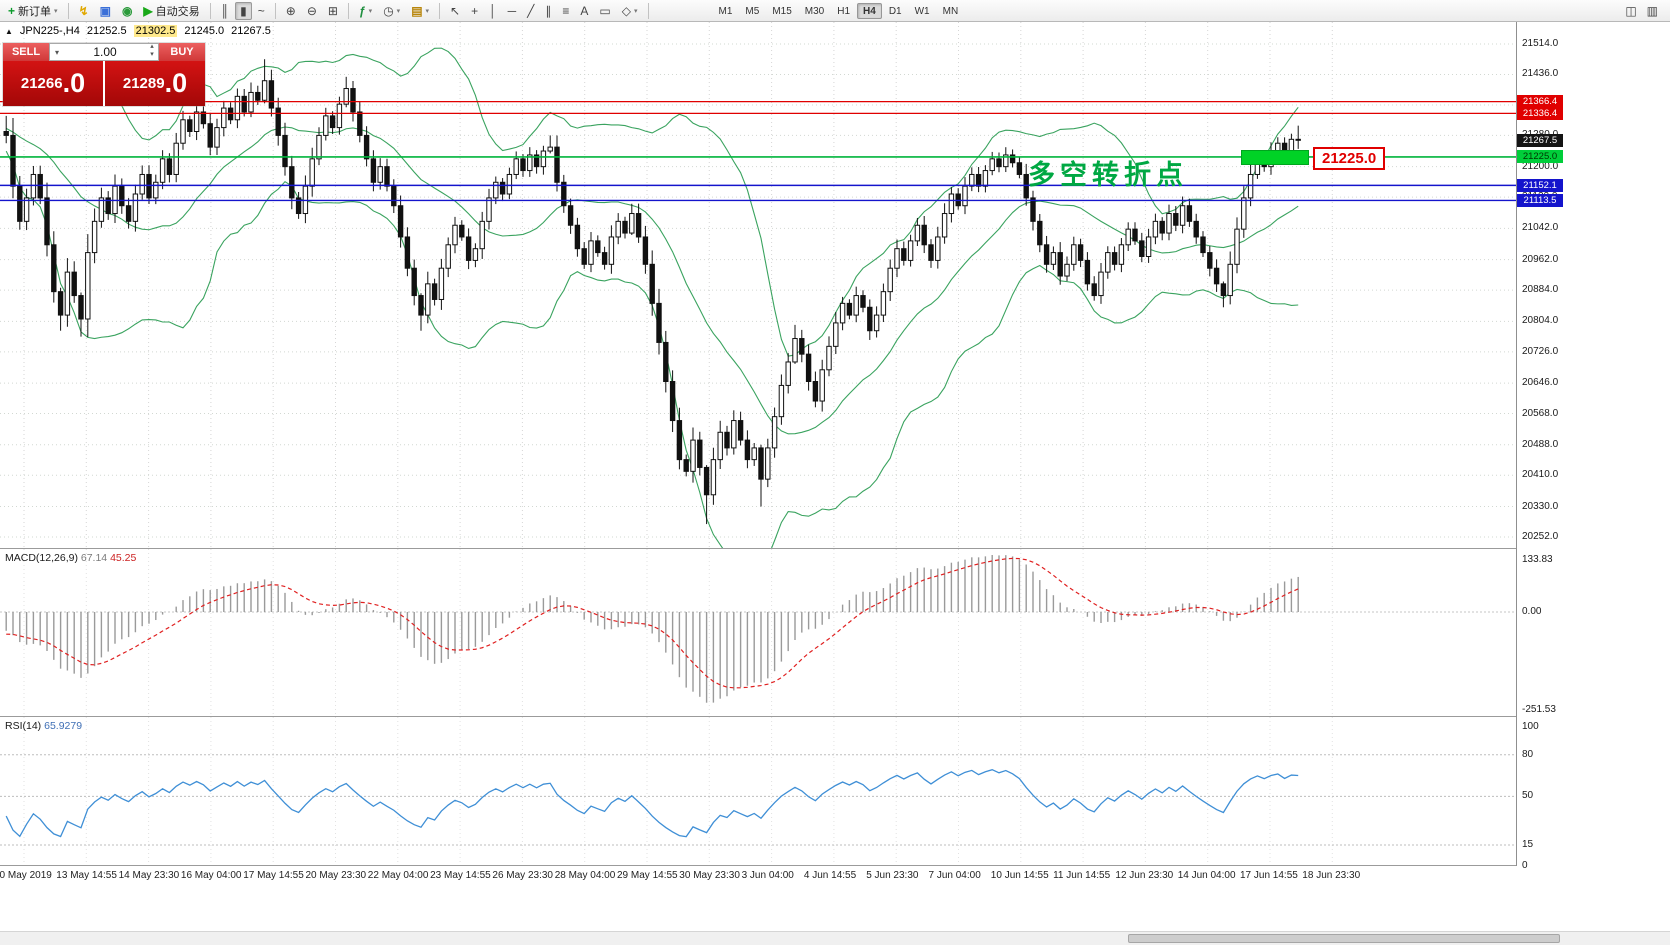 Image resolution: width=1670 pixels, height=945 pixels. I want to click on periods-button: ◷ ▾, so click(391, 11).